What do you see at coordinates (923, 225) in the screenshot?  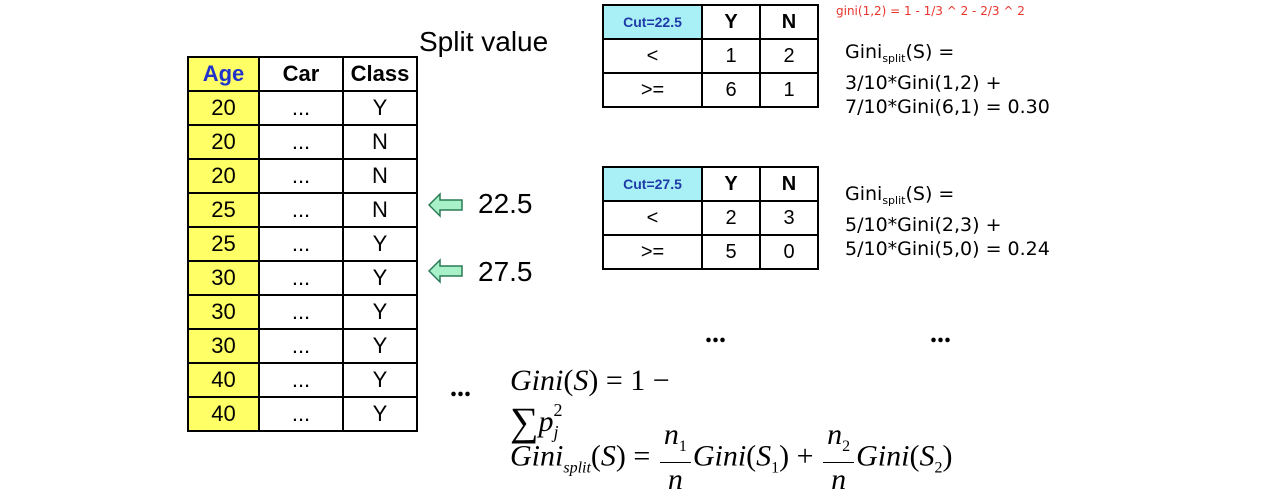 I see `gini-line-2: 5/10*Gini(2,3) +` at bounding box center [923, 225].